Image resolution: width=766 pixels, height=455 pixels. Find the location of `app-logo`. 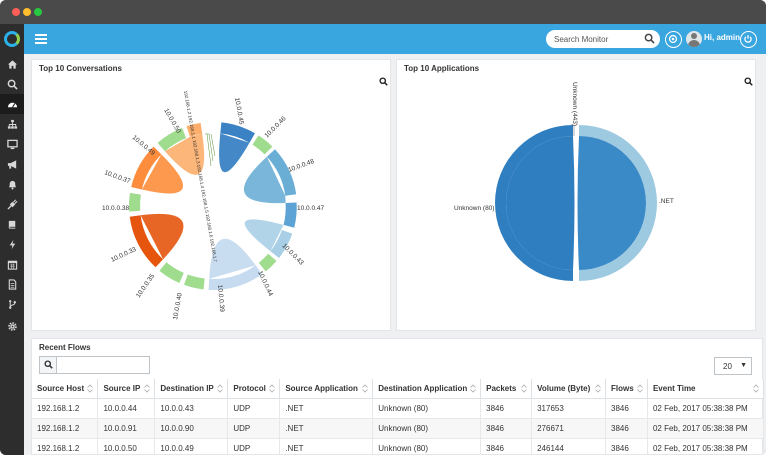

app-logo is located at coordinates (12, 39).